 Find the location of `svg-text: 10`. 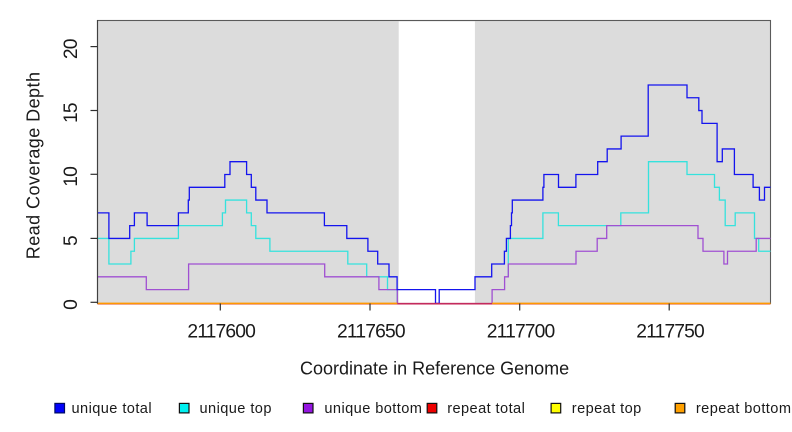

svg-text: 10 is located at coordinates (71, 177).